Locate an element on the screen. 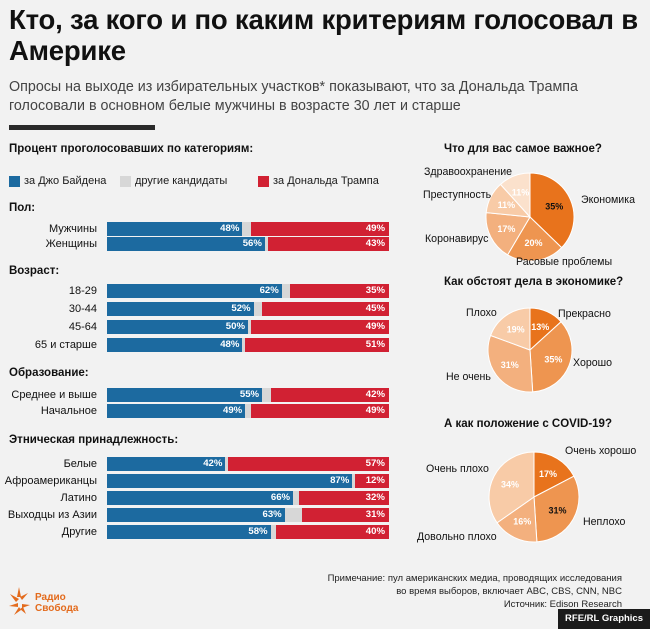 This screenshot has height=629, width=650. bar-row-label: Выходцы из Азии is located at coordinates (52, 515).